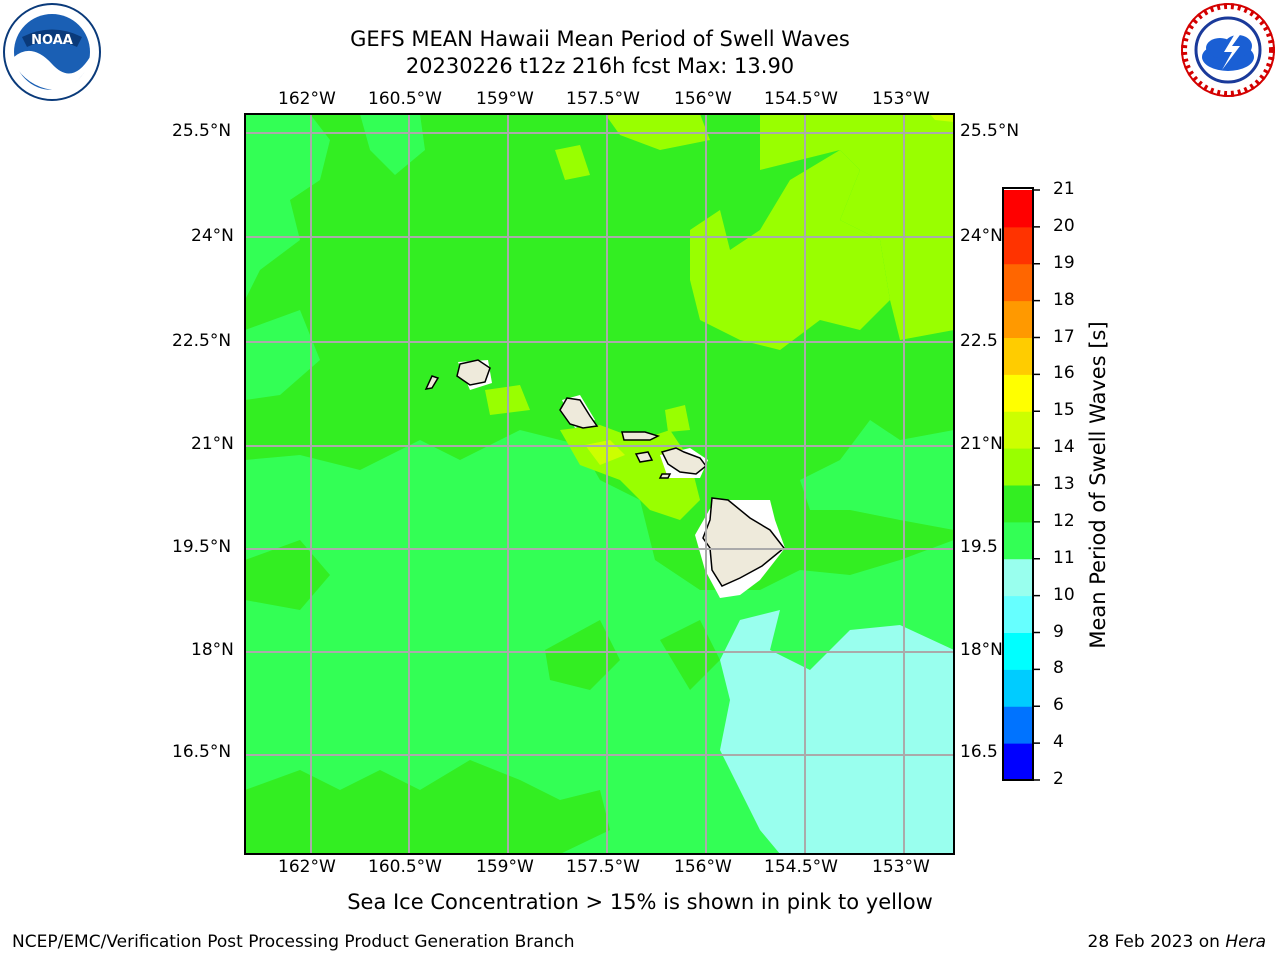  Describe the element at coordinates (1098, 485) in the screenshot. I see `colorbar-title: Mean Period of Swell Waves [s]` at that location.